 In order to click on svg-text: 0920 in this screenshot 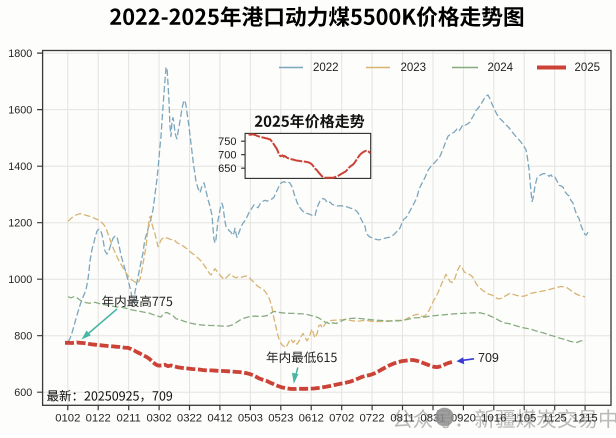, I will do `click(463, 418)`.